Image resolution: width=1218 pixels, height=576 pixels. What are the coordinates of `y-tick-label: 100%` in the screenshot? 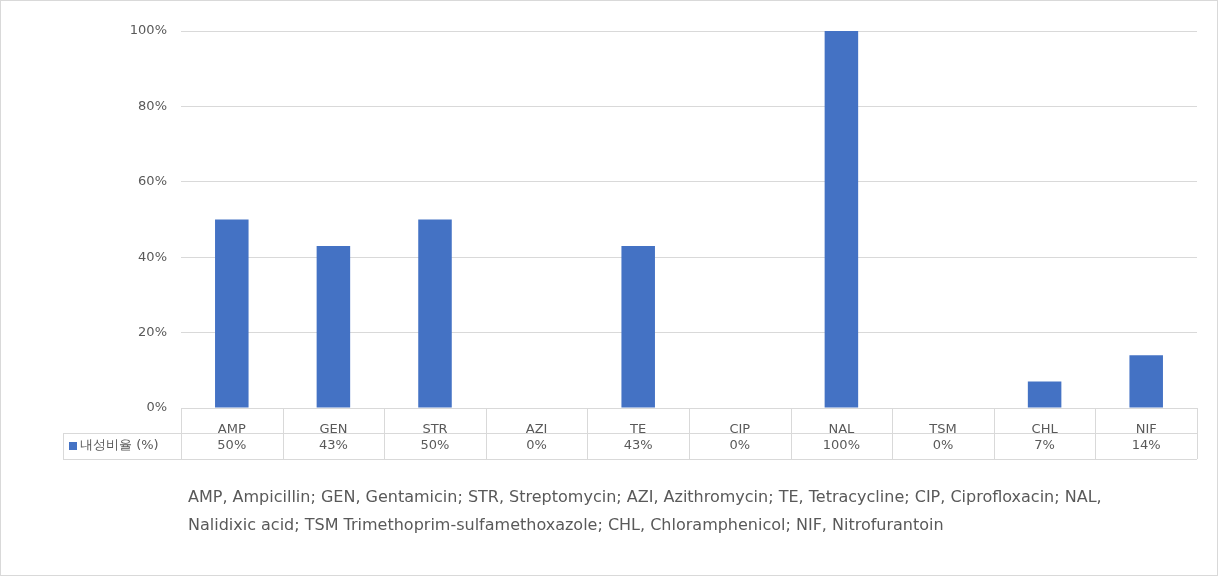 It's located at (148, 30).